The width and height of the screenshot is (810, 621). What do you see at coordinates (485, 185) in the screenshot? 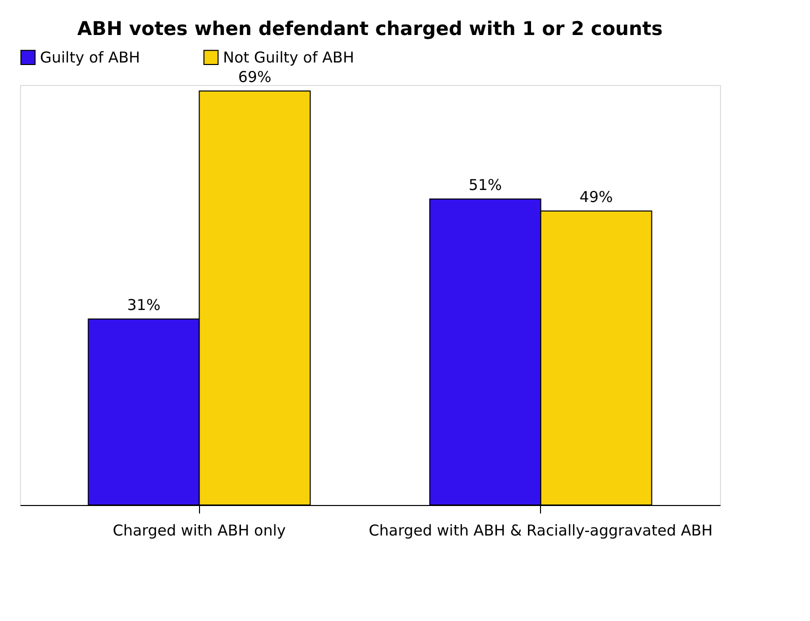
I see `data-label: 51%` at bounding box center [485, 185].